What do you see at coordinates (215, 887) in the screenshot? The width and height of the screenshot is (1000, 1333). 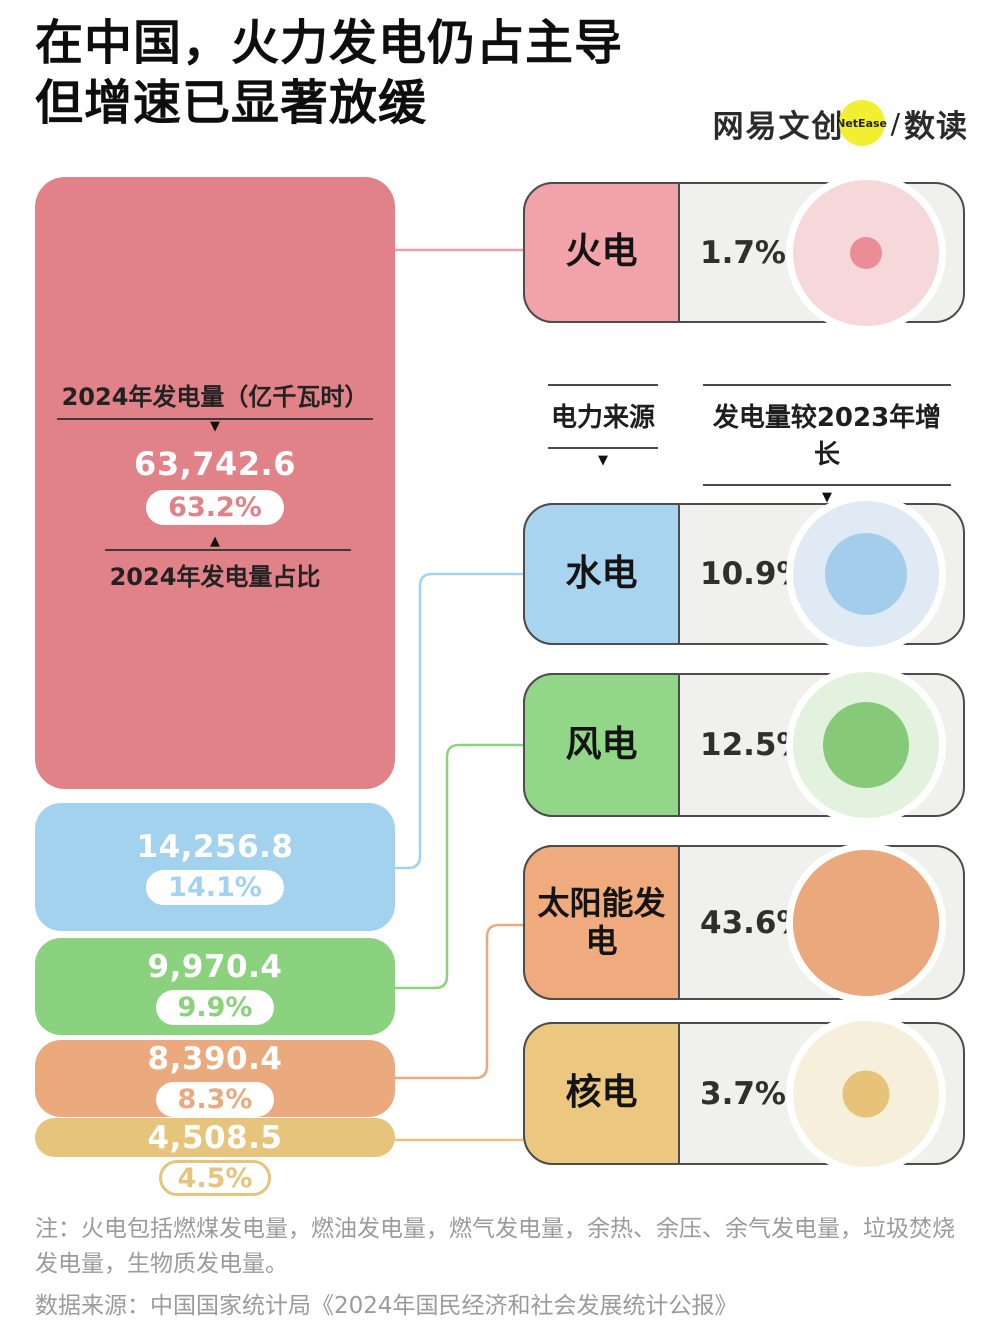 I see `share-badge: 14.1%` at bounding box center [215, 887].